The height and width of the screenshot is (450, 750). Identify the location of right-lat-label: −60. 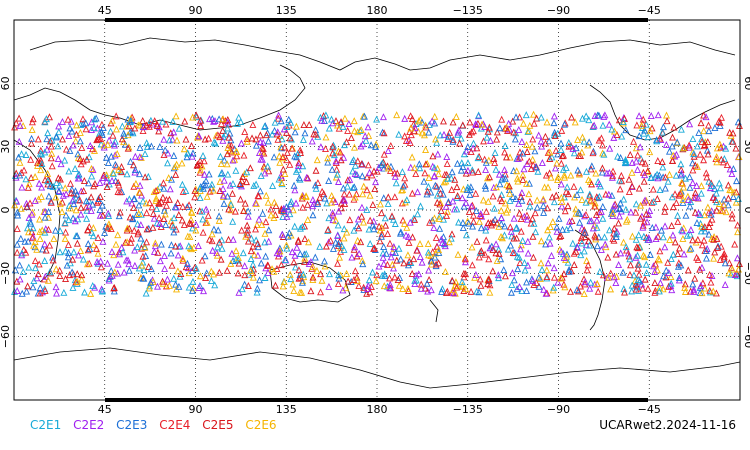
(746, 336).